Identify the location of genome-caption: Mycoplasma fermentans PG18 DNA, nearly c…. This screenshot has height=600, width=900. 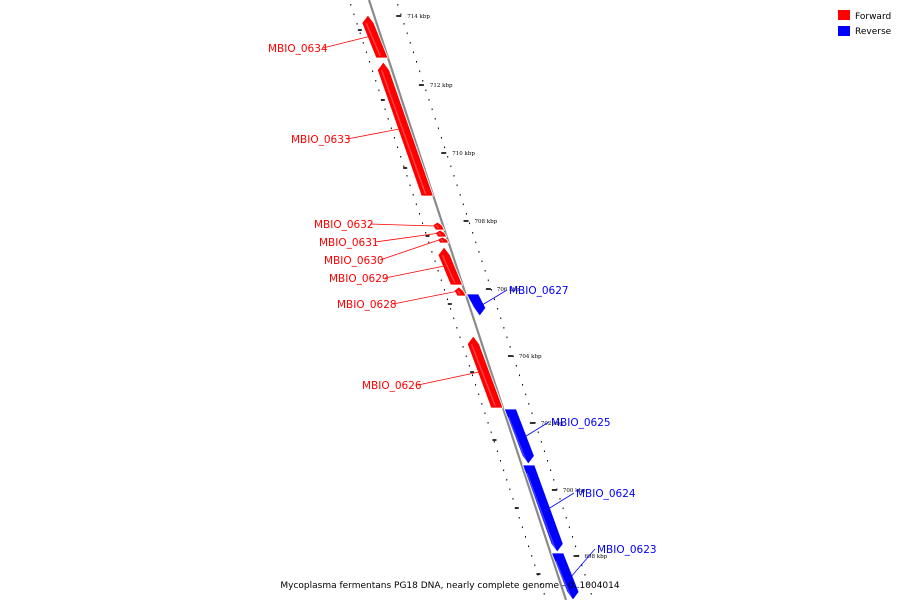
(449, 586).